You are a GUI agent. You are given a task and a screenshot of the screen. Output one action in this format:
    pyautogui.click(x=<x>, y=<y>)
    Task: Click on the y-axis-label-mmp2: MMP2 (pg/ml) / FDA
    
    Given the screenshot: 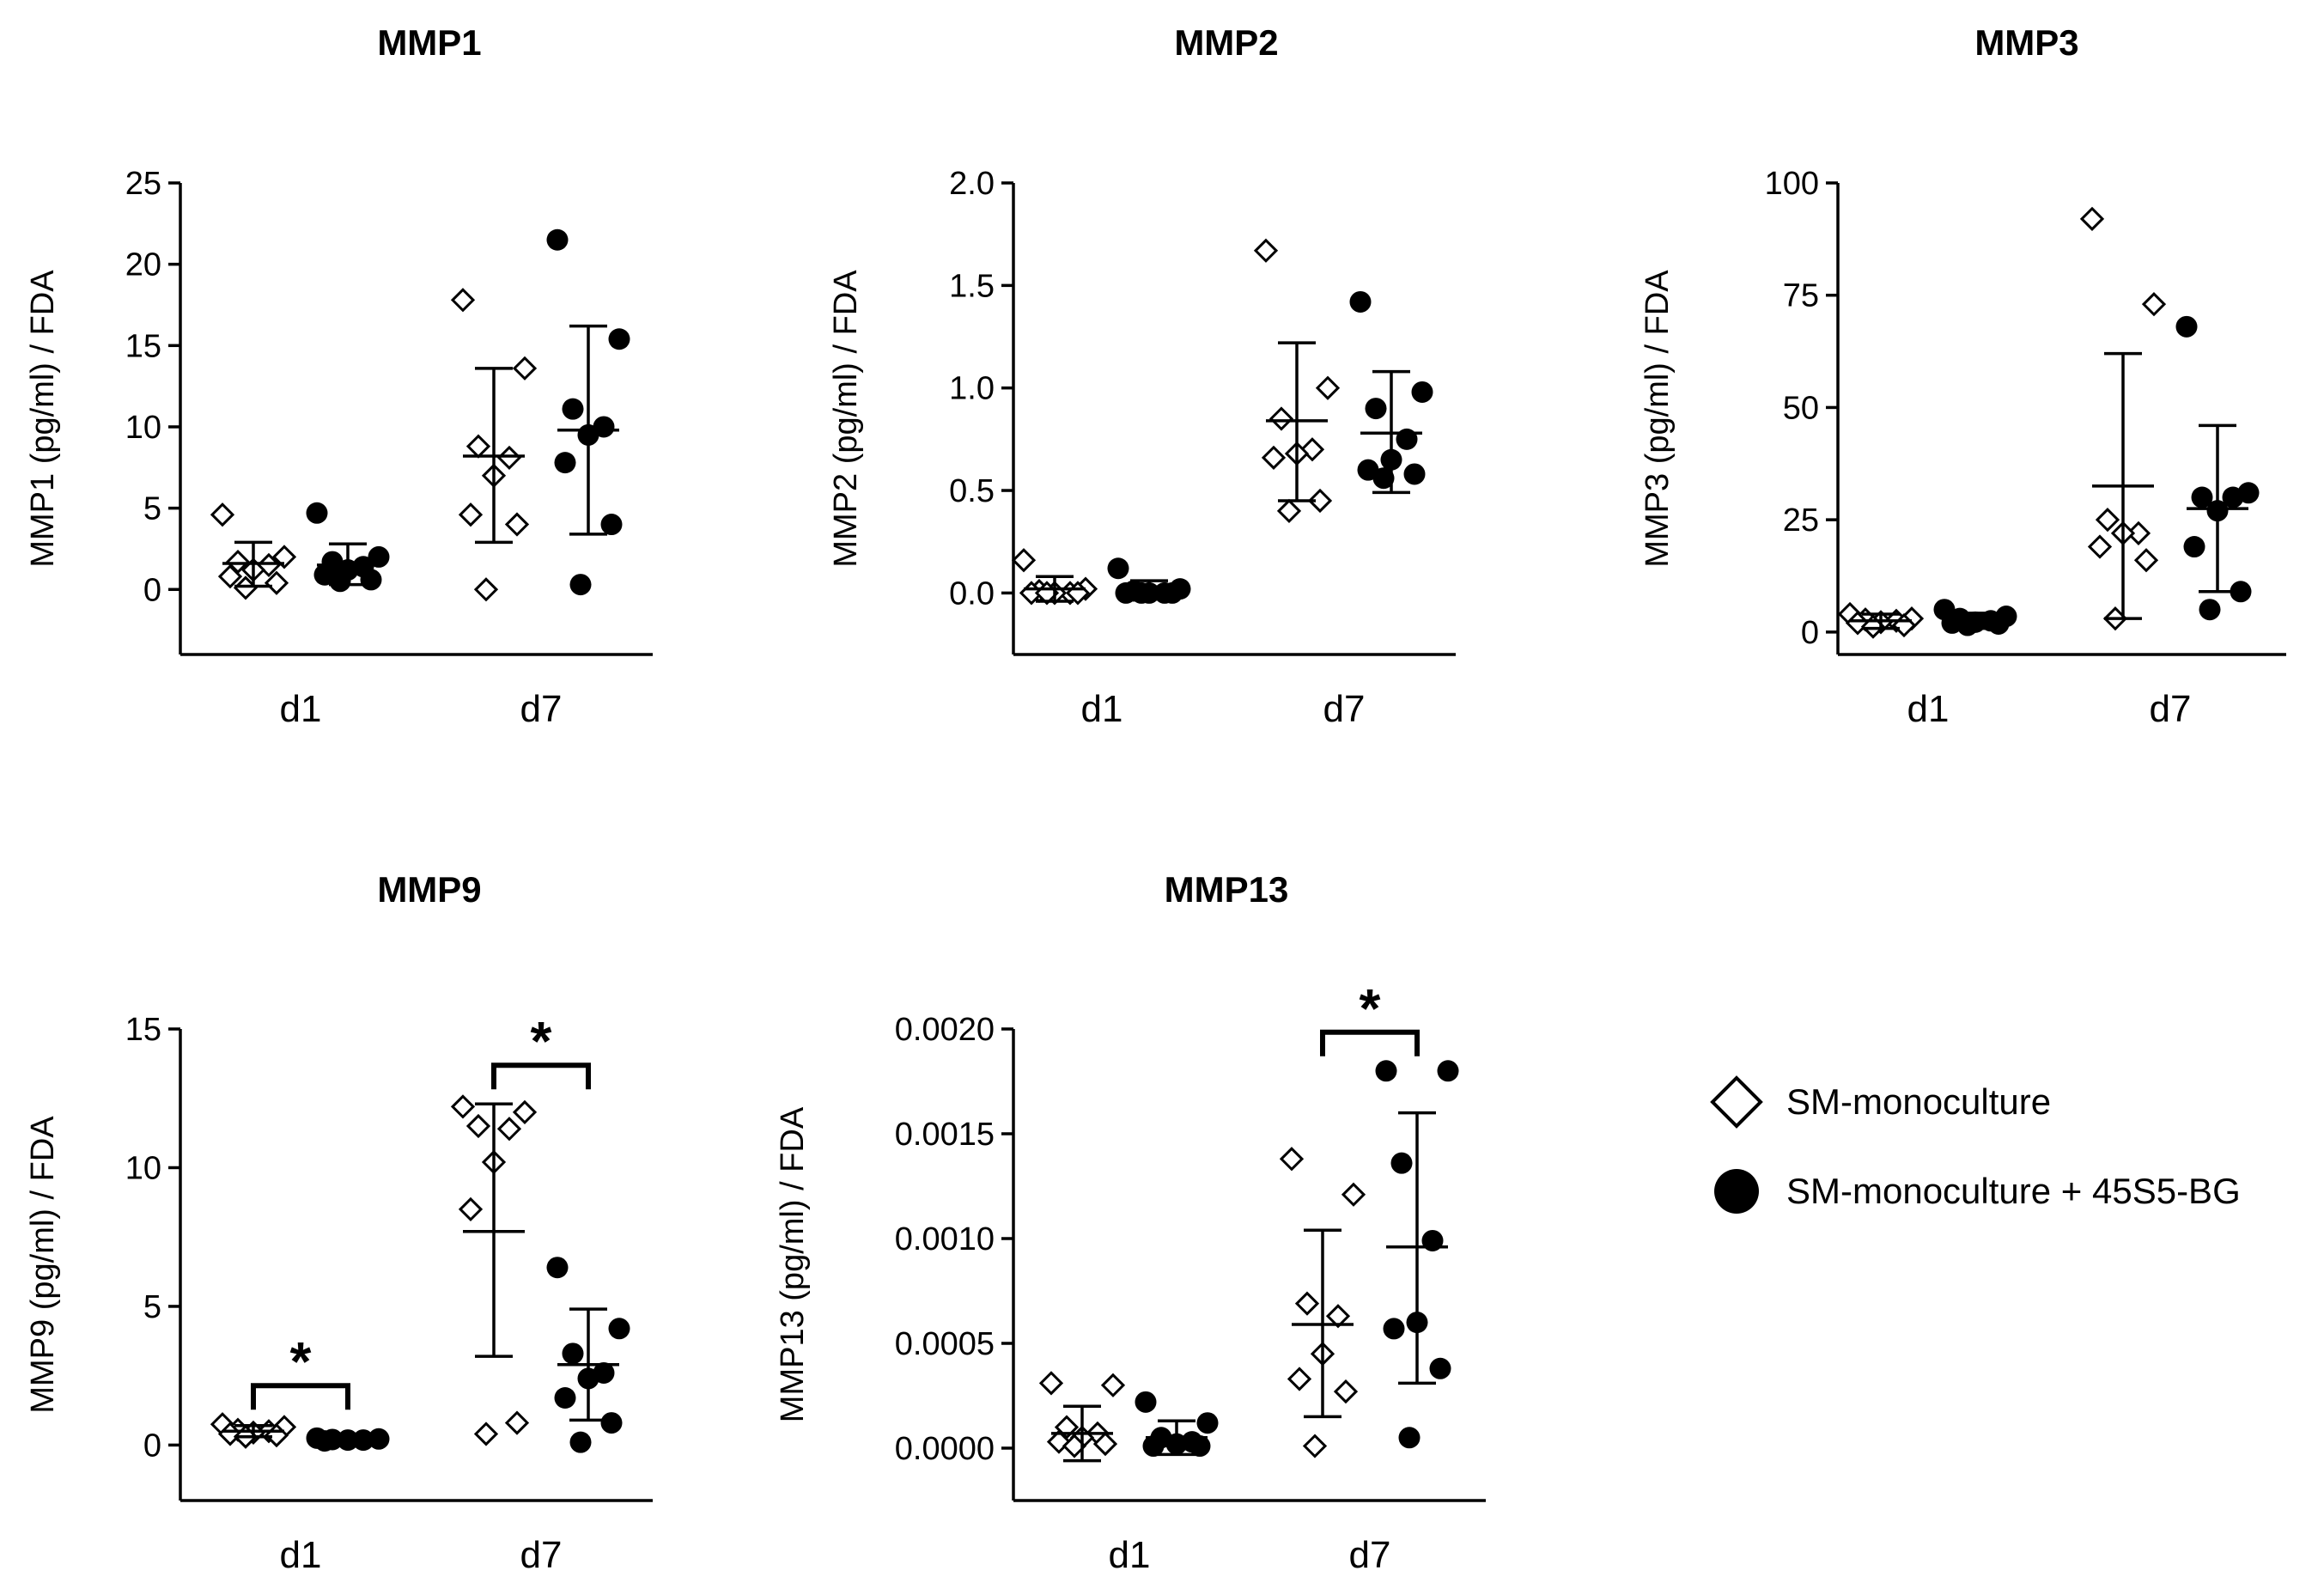 What is the action you would take?
    pyautogui.click(x=846, y=419)
    